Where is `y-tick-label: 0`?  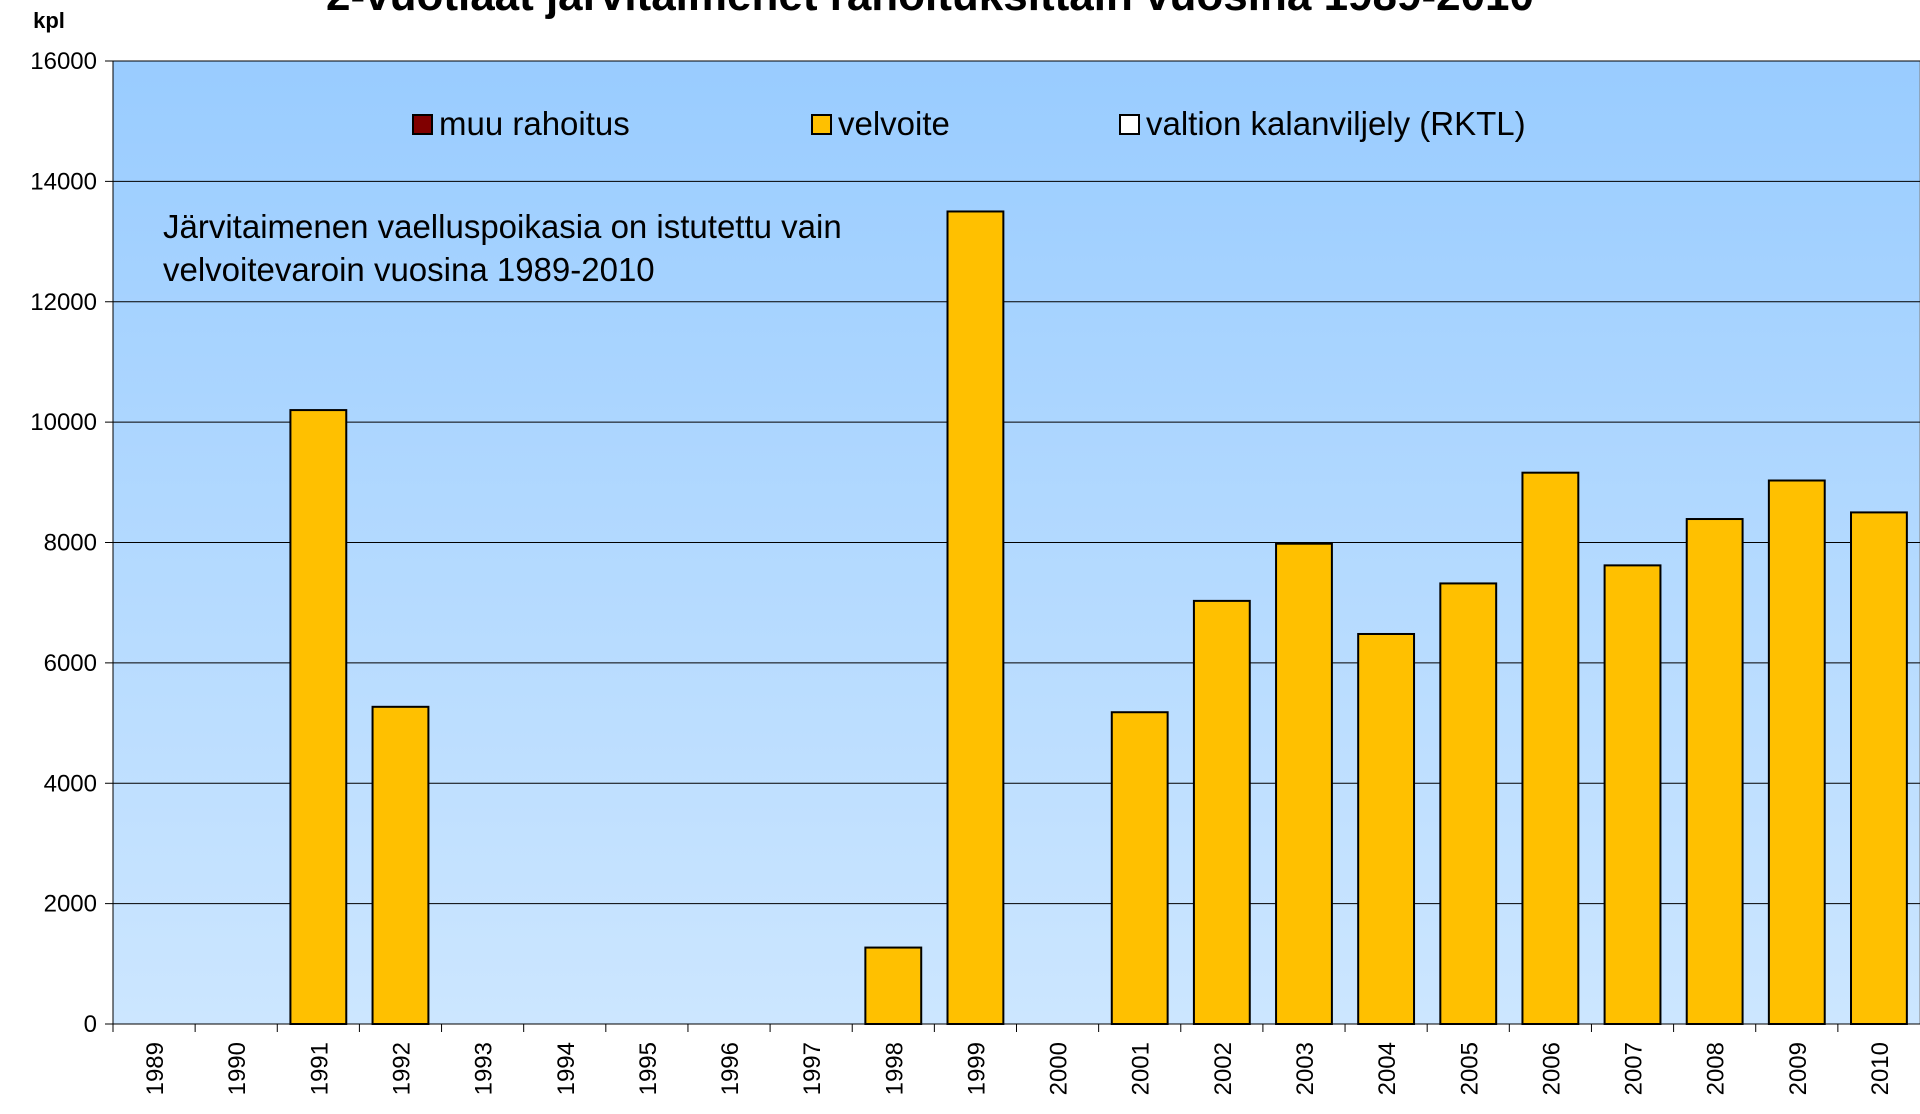 y-tick-label: 0 is located at coordinates (90, 1024).